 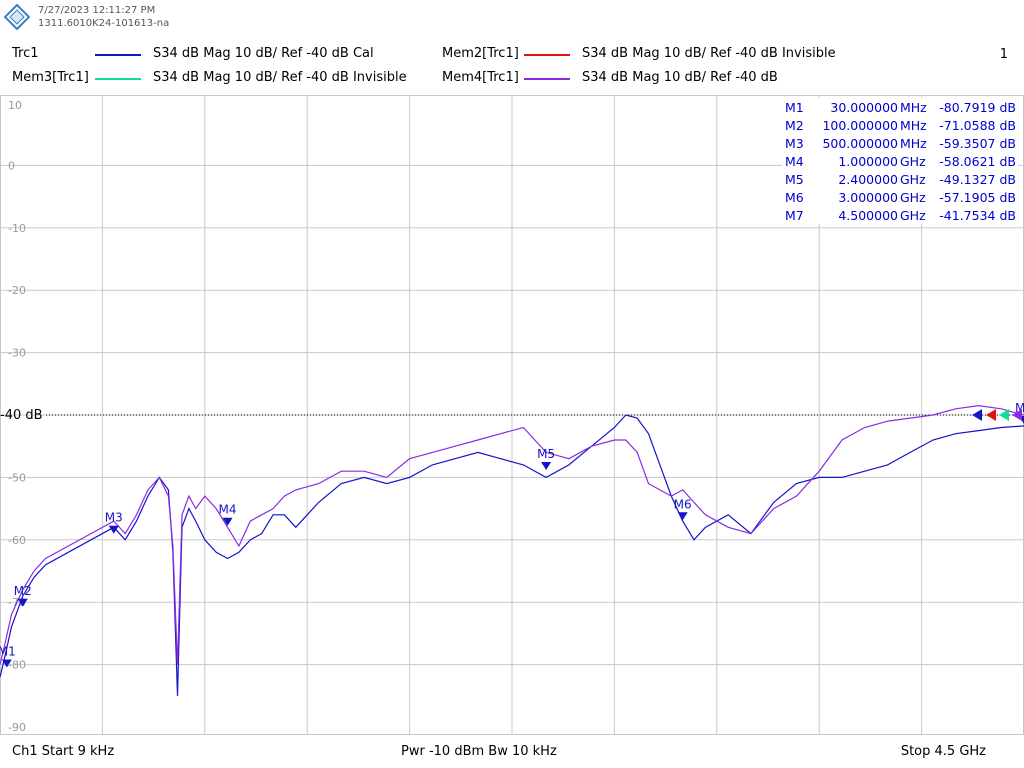 I want to click on marker-frequency: 3.000000, so click(x=868, y=197).